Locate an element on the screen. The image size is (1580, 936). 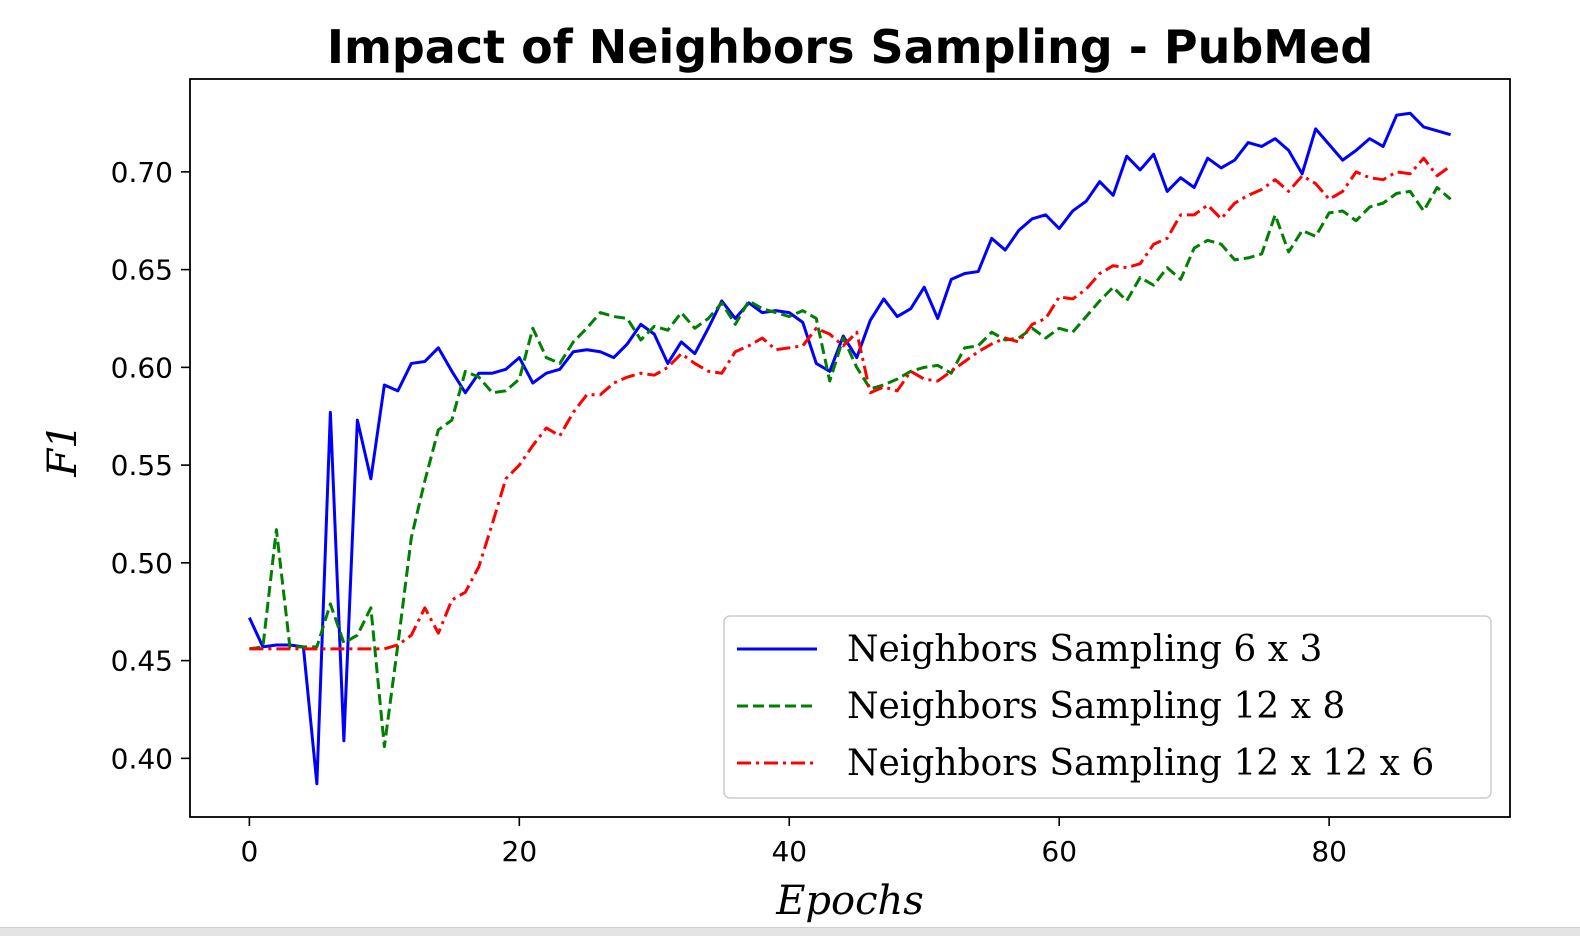
y-tick-label: 0.65 is located at coordinates (142, 270).